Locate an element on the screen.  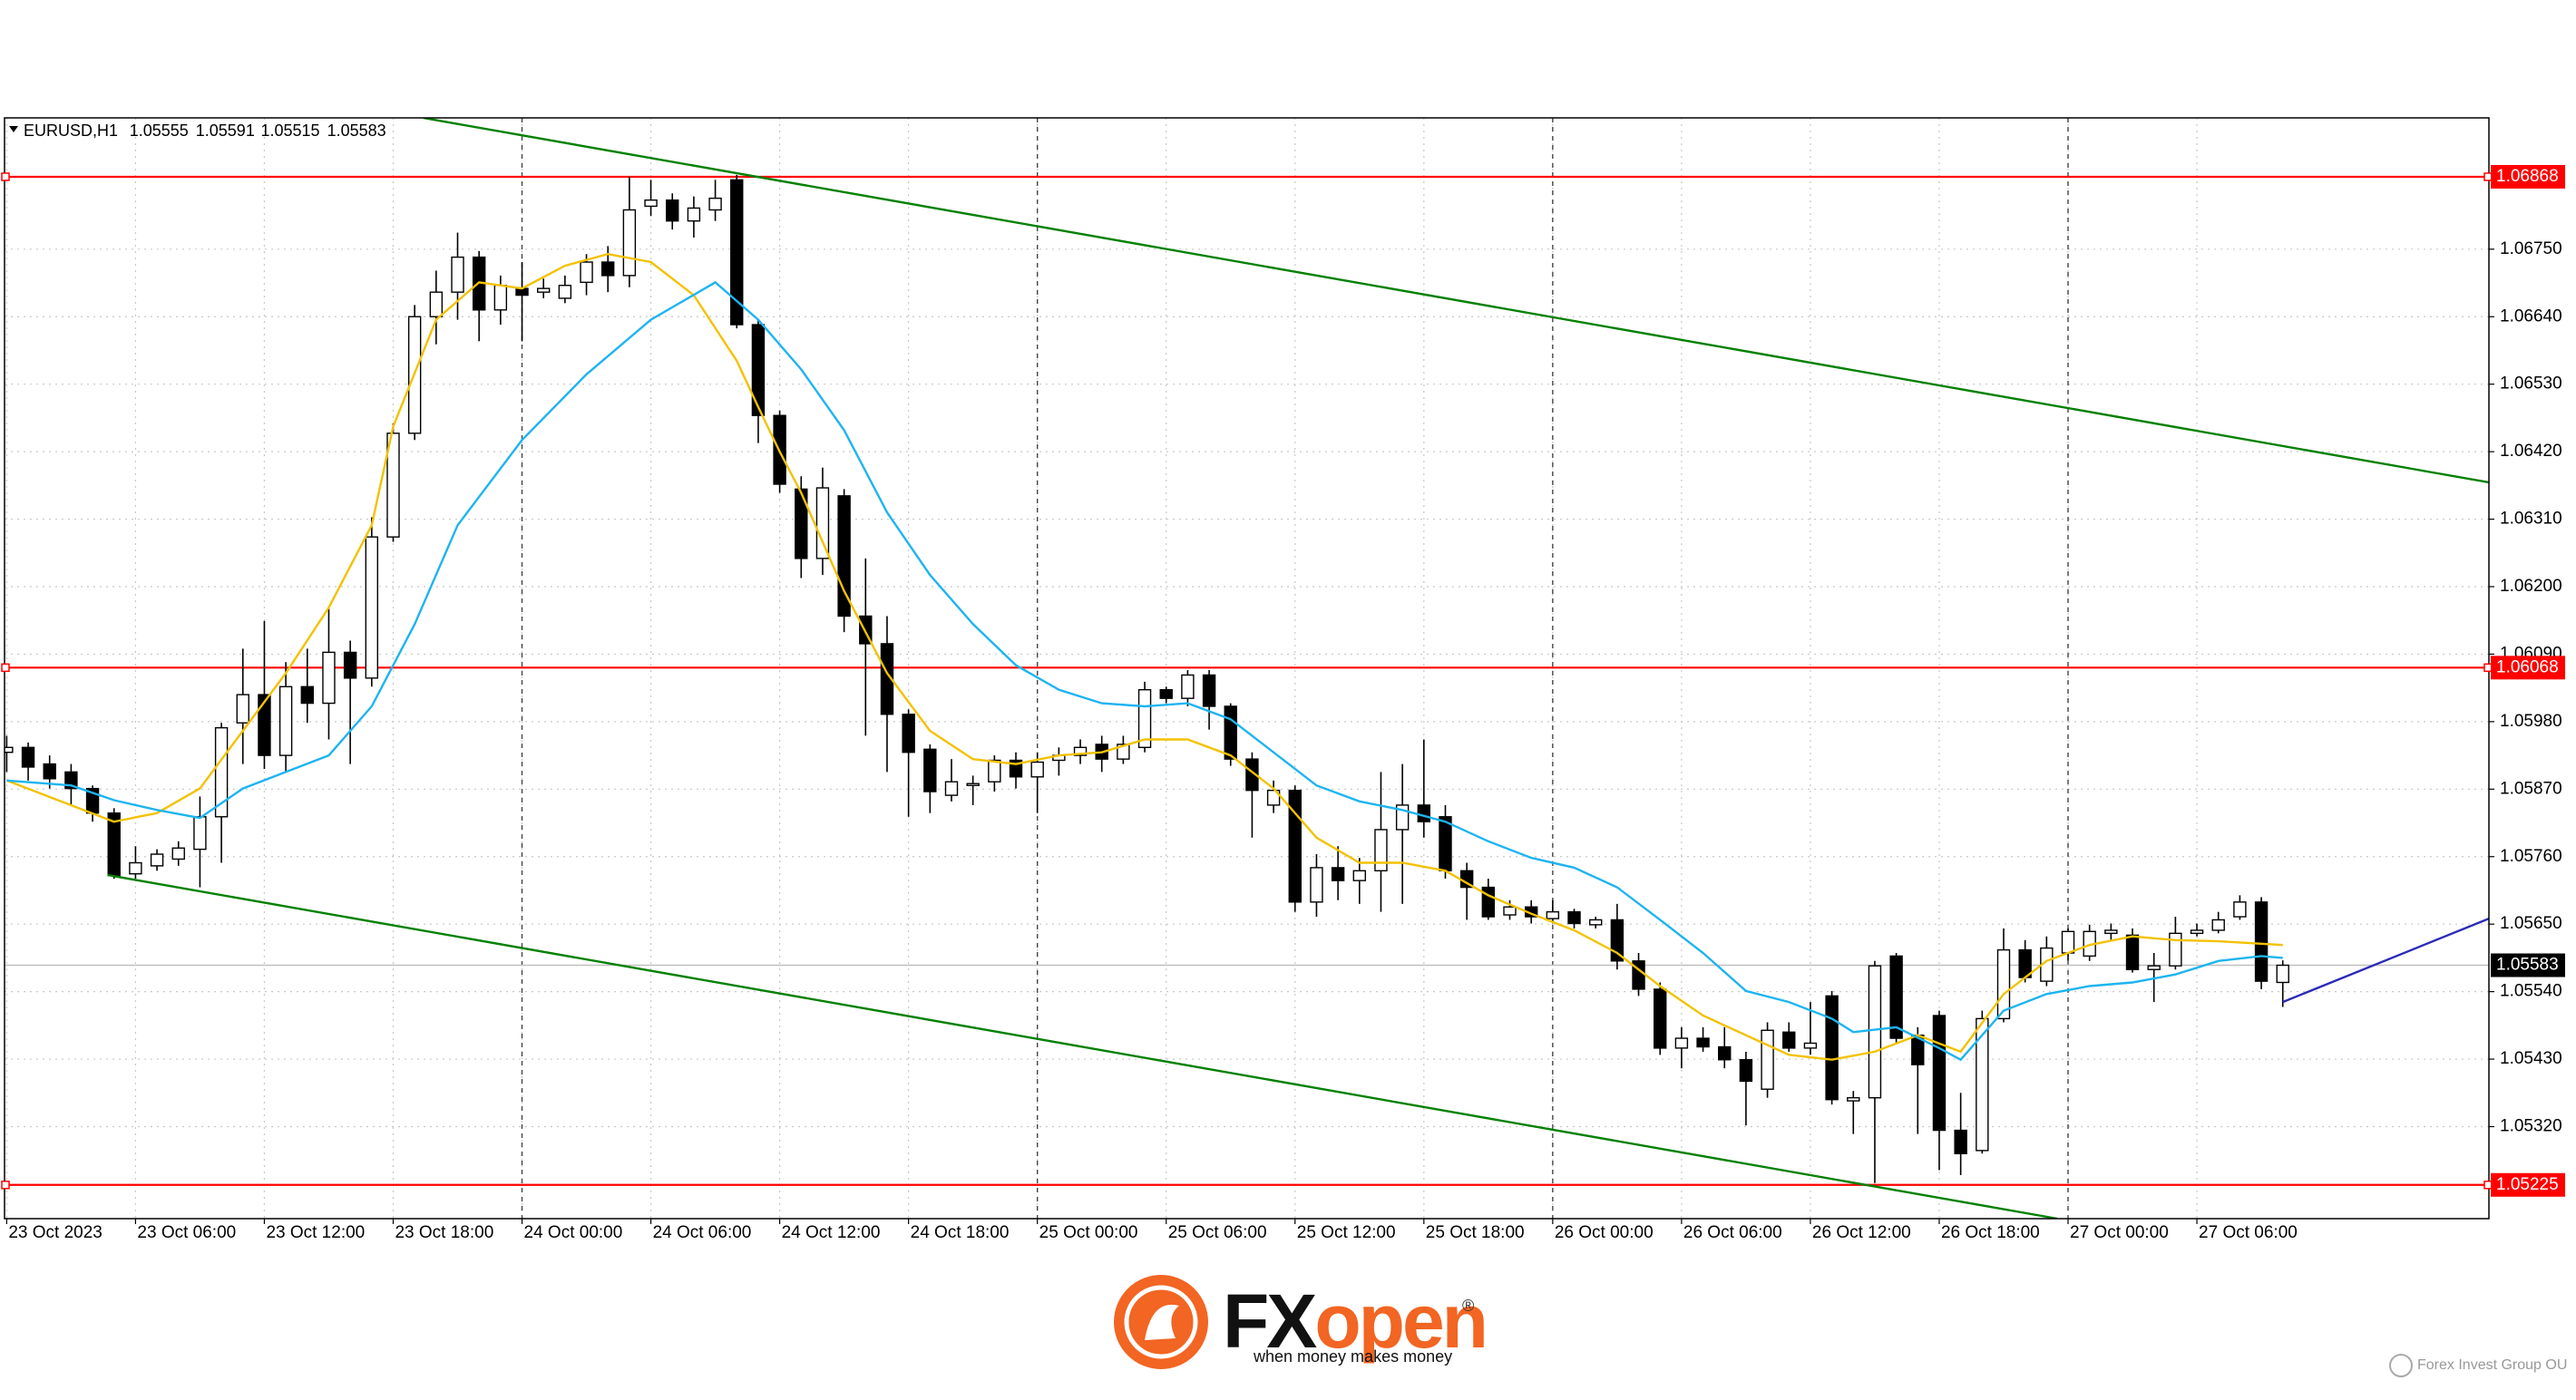
x-tick-label: 26 Oct 00:00 is located at coordinates (1604, 1232).